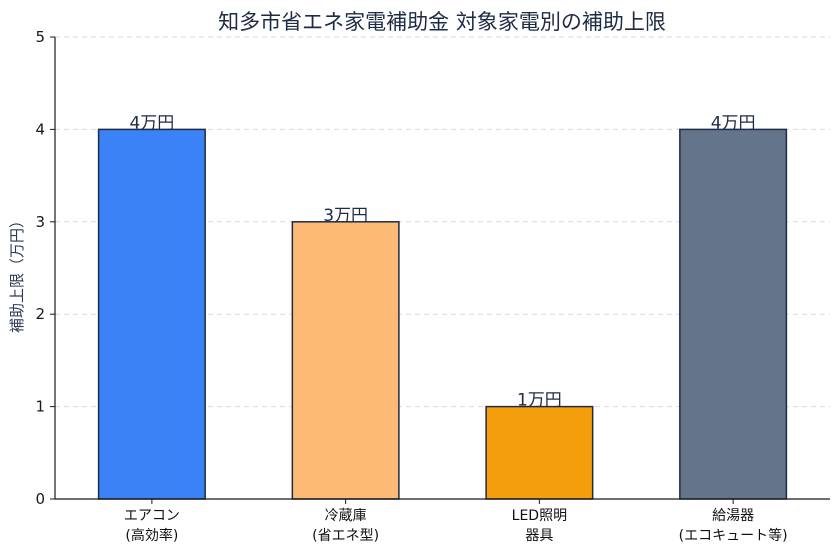 The height and width of the screenshot is (555, 838). What do you see at coordinates (45, 268) in the screenshot?
I see `y-tick-labels: 0 1 2 3 4 5` at bounding box center [45, 268].